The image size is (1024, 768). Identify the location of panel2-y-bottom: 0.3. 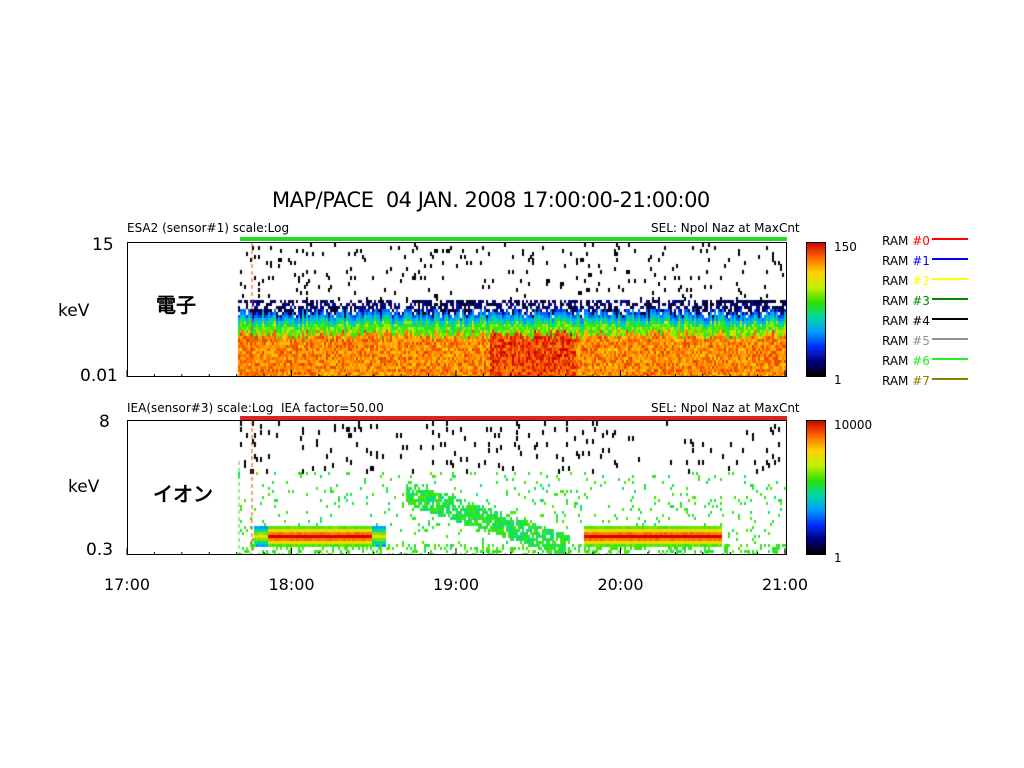
(100, 550).